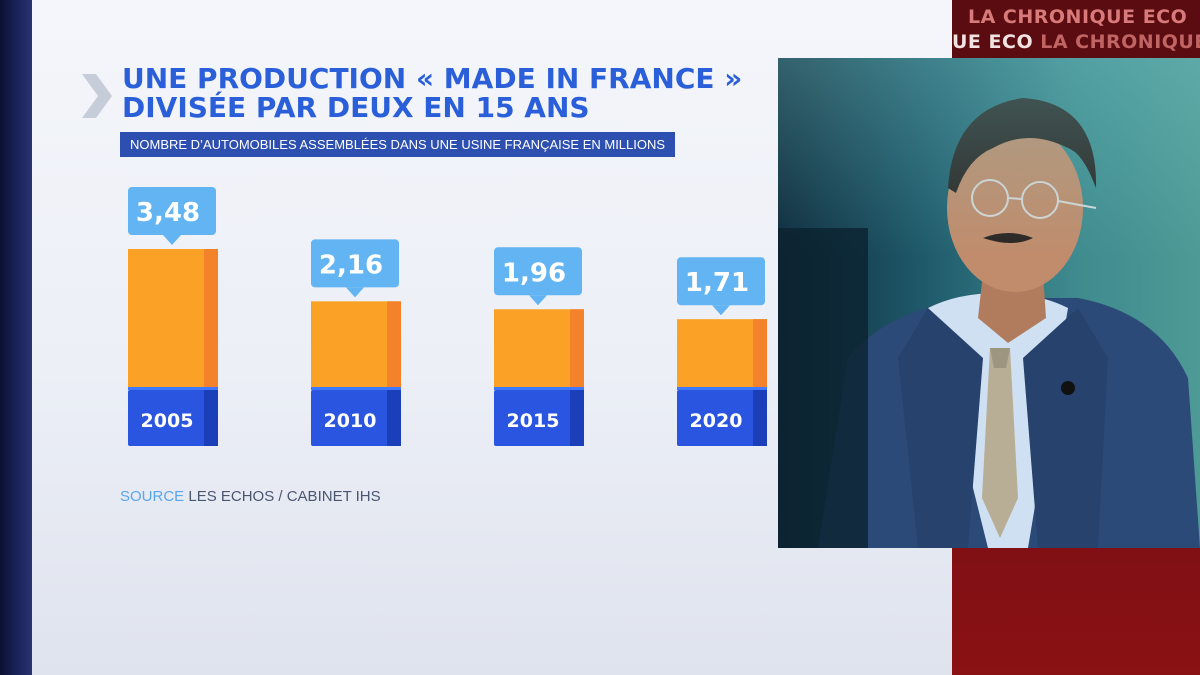 This screenshot has width=1200, height=675. What do you see at coordinates (823, 388) in the screenshot?
I see `studio-backdrop` at bounding box center [823, 388].